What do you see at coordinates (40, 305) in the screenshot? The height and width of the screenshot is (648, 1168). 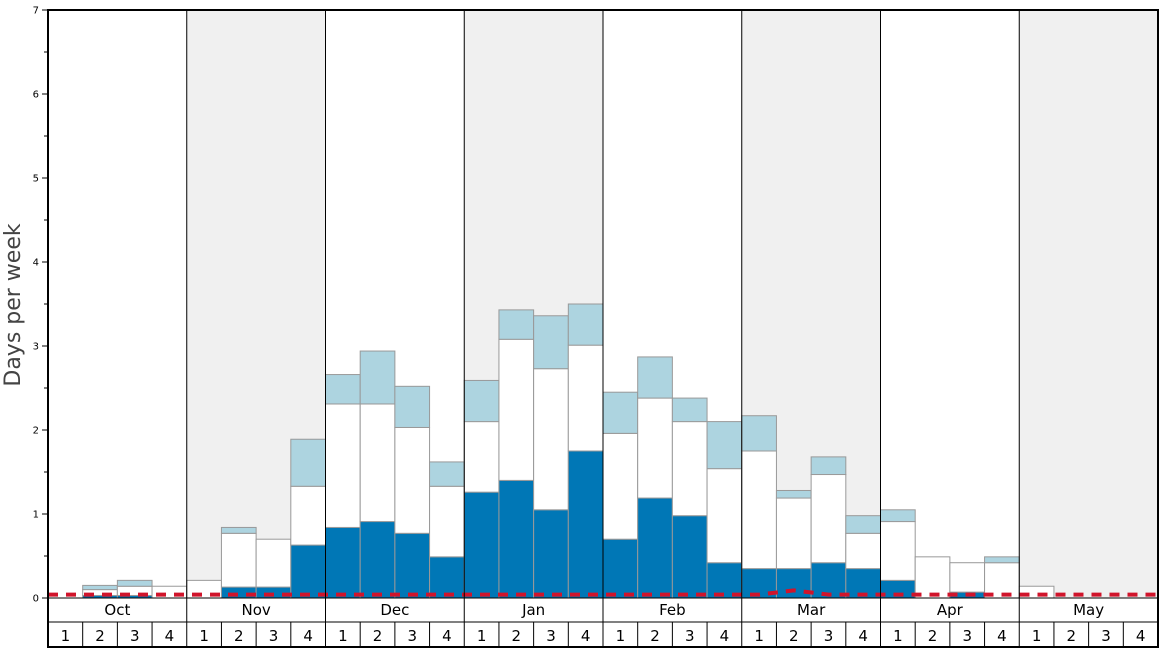 I see `y-axis: 0 1 2 3 4 5 6 7` at bounding box center [40, 305].